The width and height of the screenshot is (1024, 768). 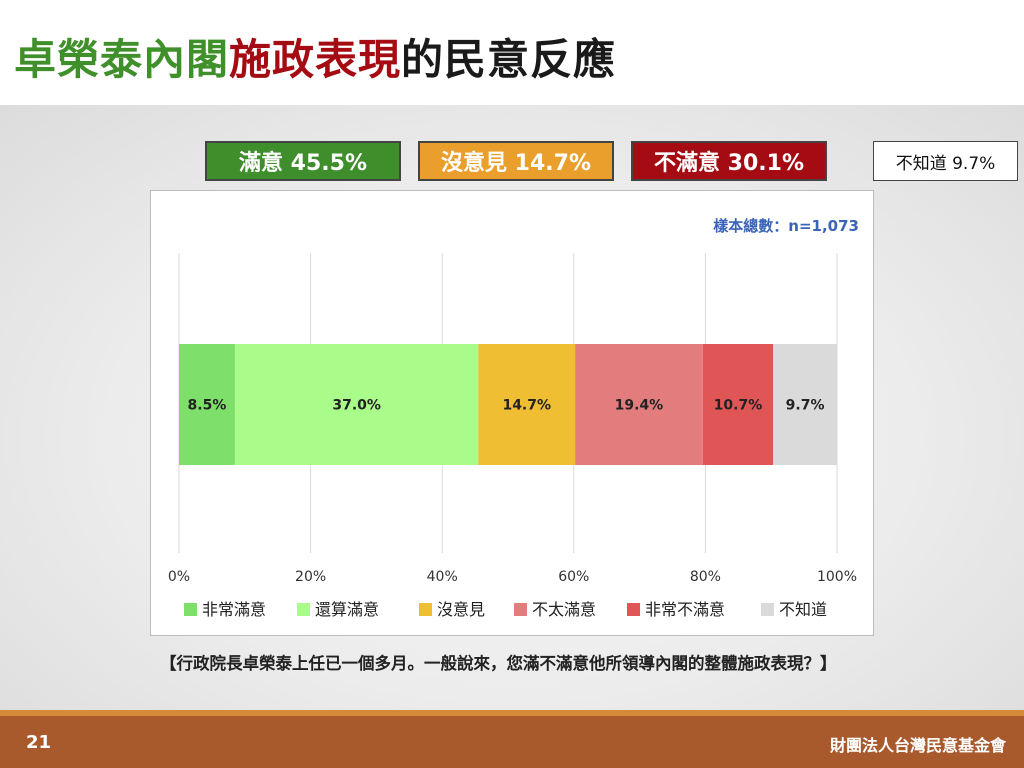 I want to click on x-tick-label: 60%, so click(x=573, y=577).